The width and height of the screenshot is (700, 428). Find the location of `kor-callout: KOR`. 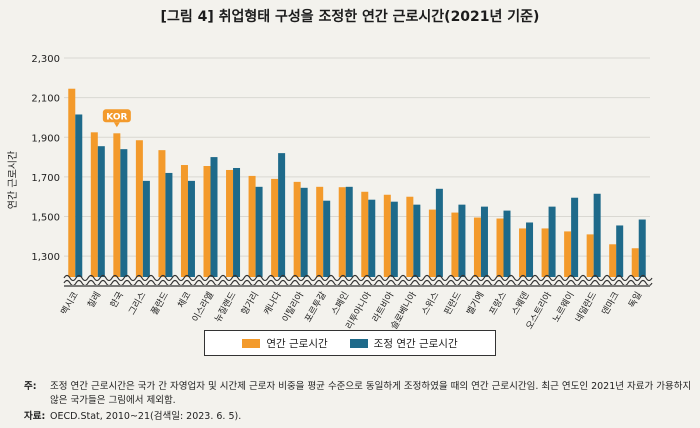

kor-callout: KOR is located at coordinates (116, 118).